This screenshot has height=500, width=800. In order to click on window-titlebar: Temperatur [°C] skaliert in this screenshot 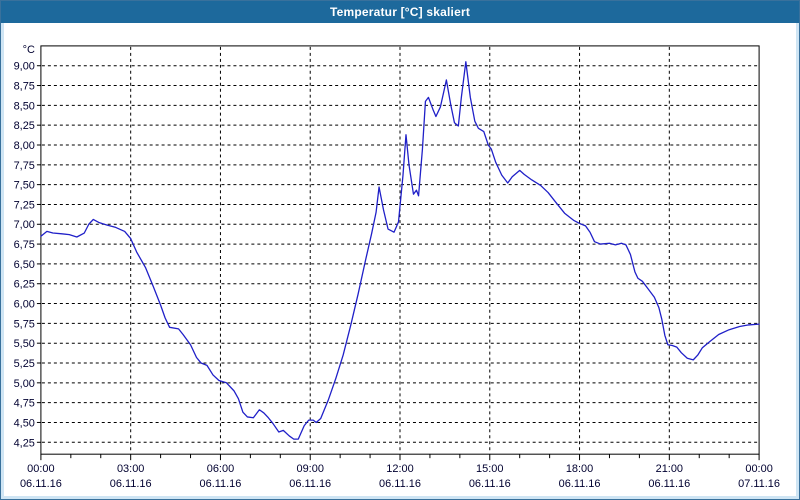, I will do `click(400, 12)`.